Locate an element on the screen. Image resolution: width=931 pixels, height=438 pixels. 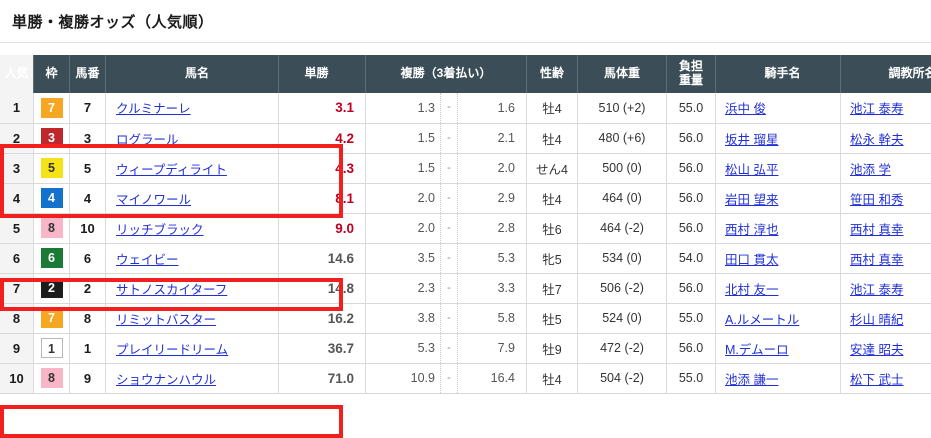
cell-jockey: 北村 友一 is located at coordinates (778, 288).